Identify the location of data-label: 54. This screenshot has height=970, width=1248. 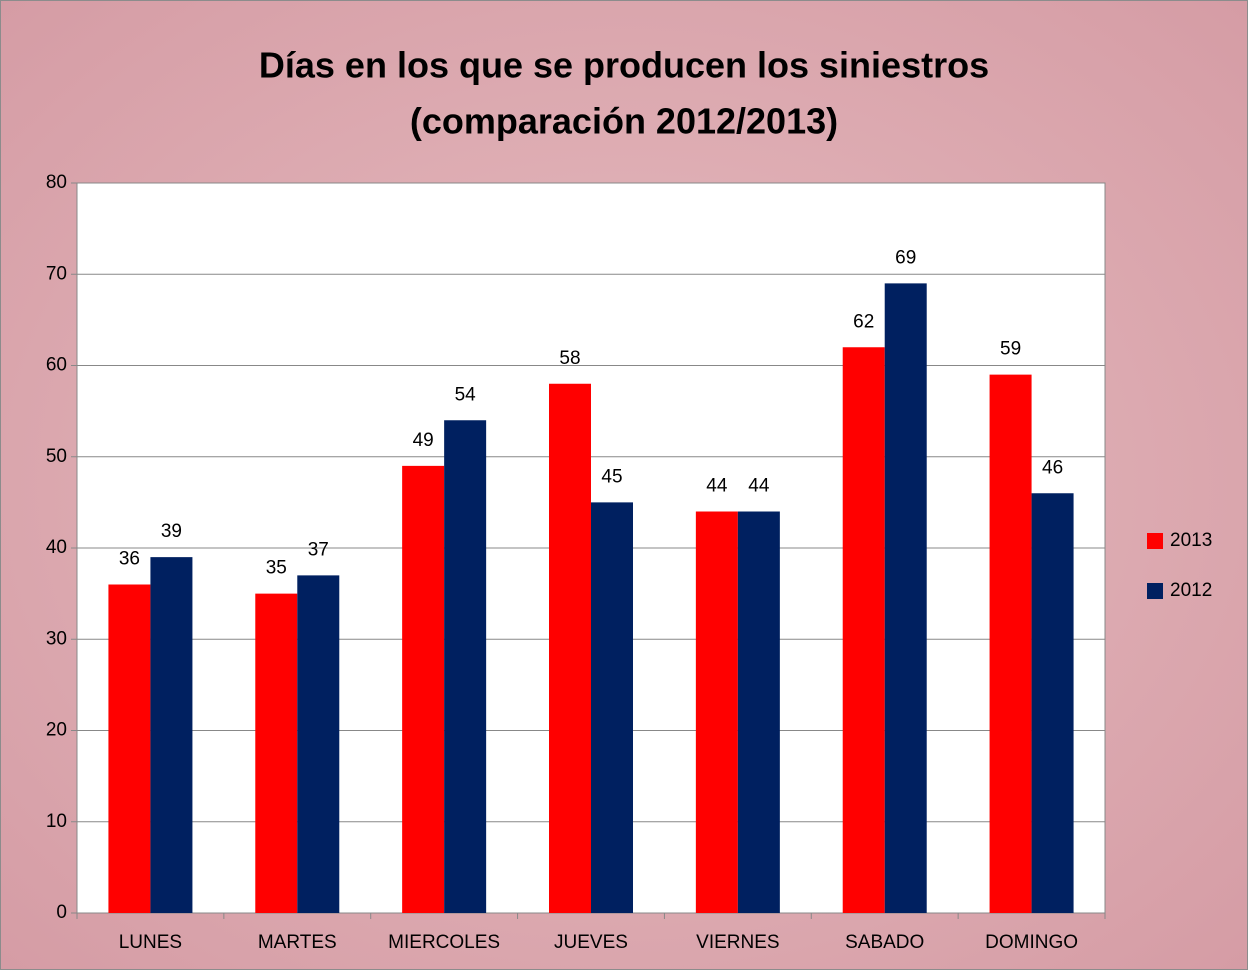
(466, 394).